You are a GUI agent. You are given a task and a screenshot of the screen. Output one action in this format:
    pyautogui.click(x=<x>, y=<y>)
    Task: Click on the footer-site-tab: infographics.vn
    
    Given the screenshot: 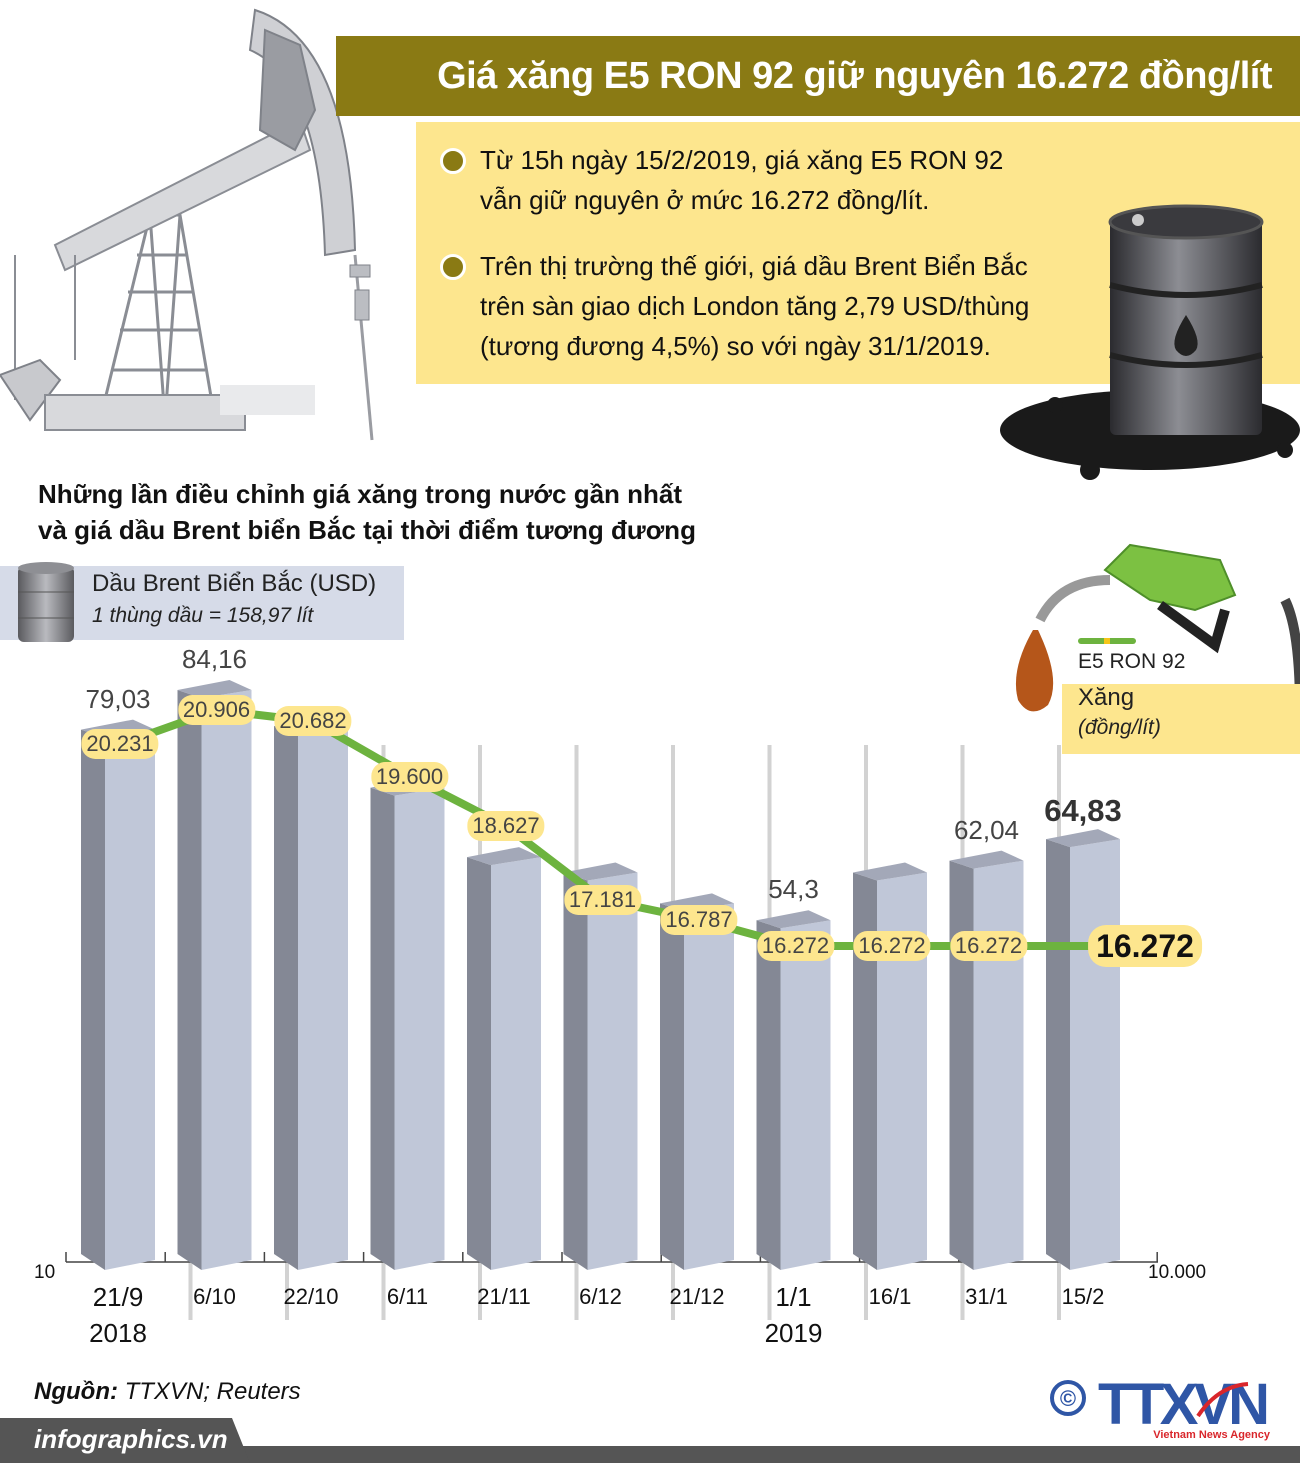 What is the action you would take?
    pyautogui.click(x=125, y=1440)
    